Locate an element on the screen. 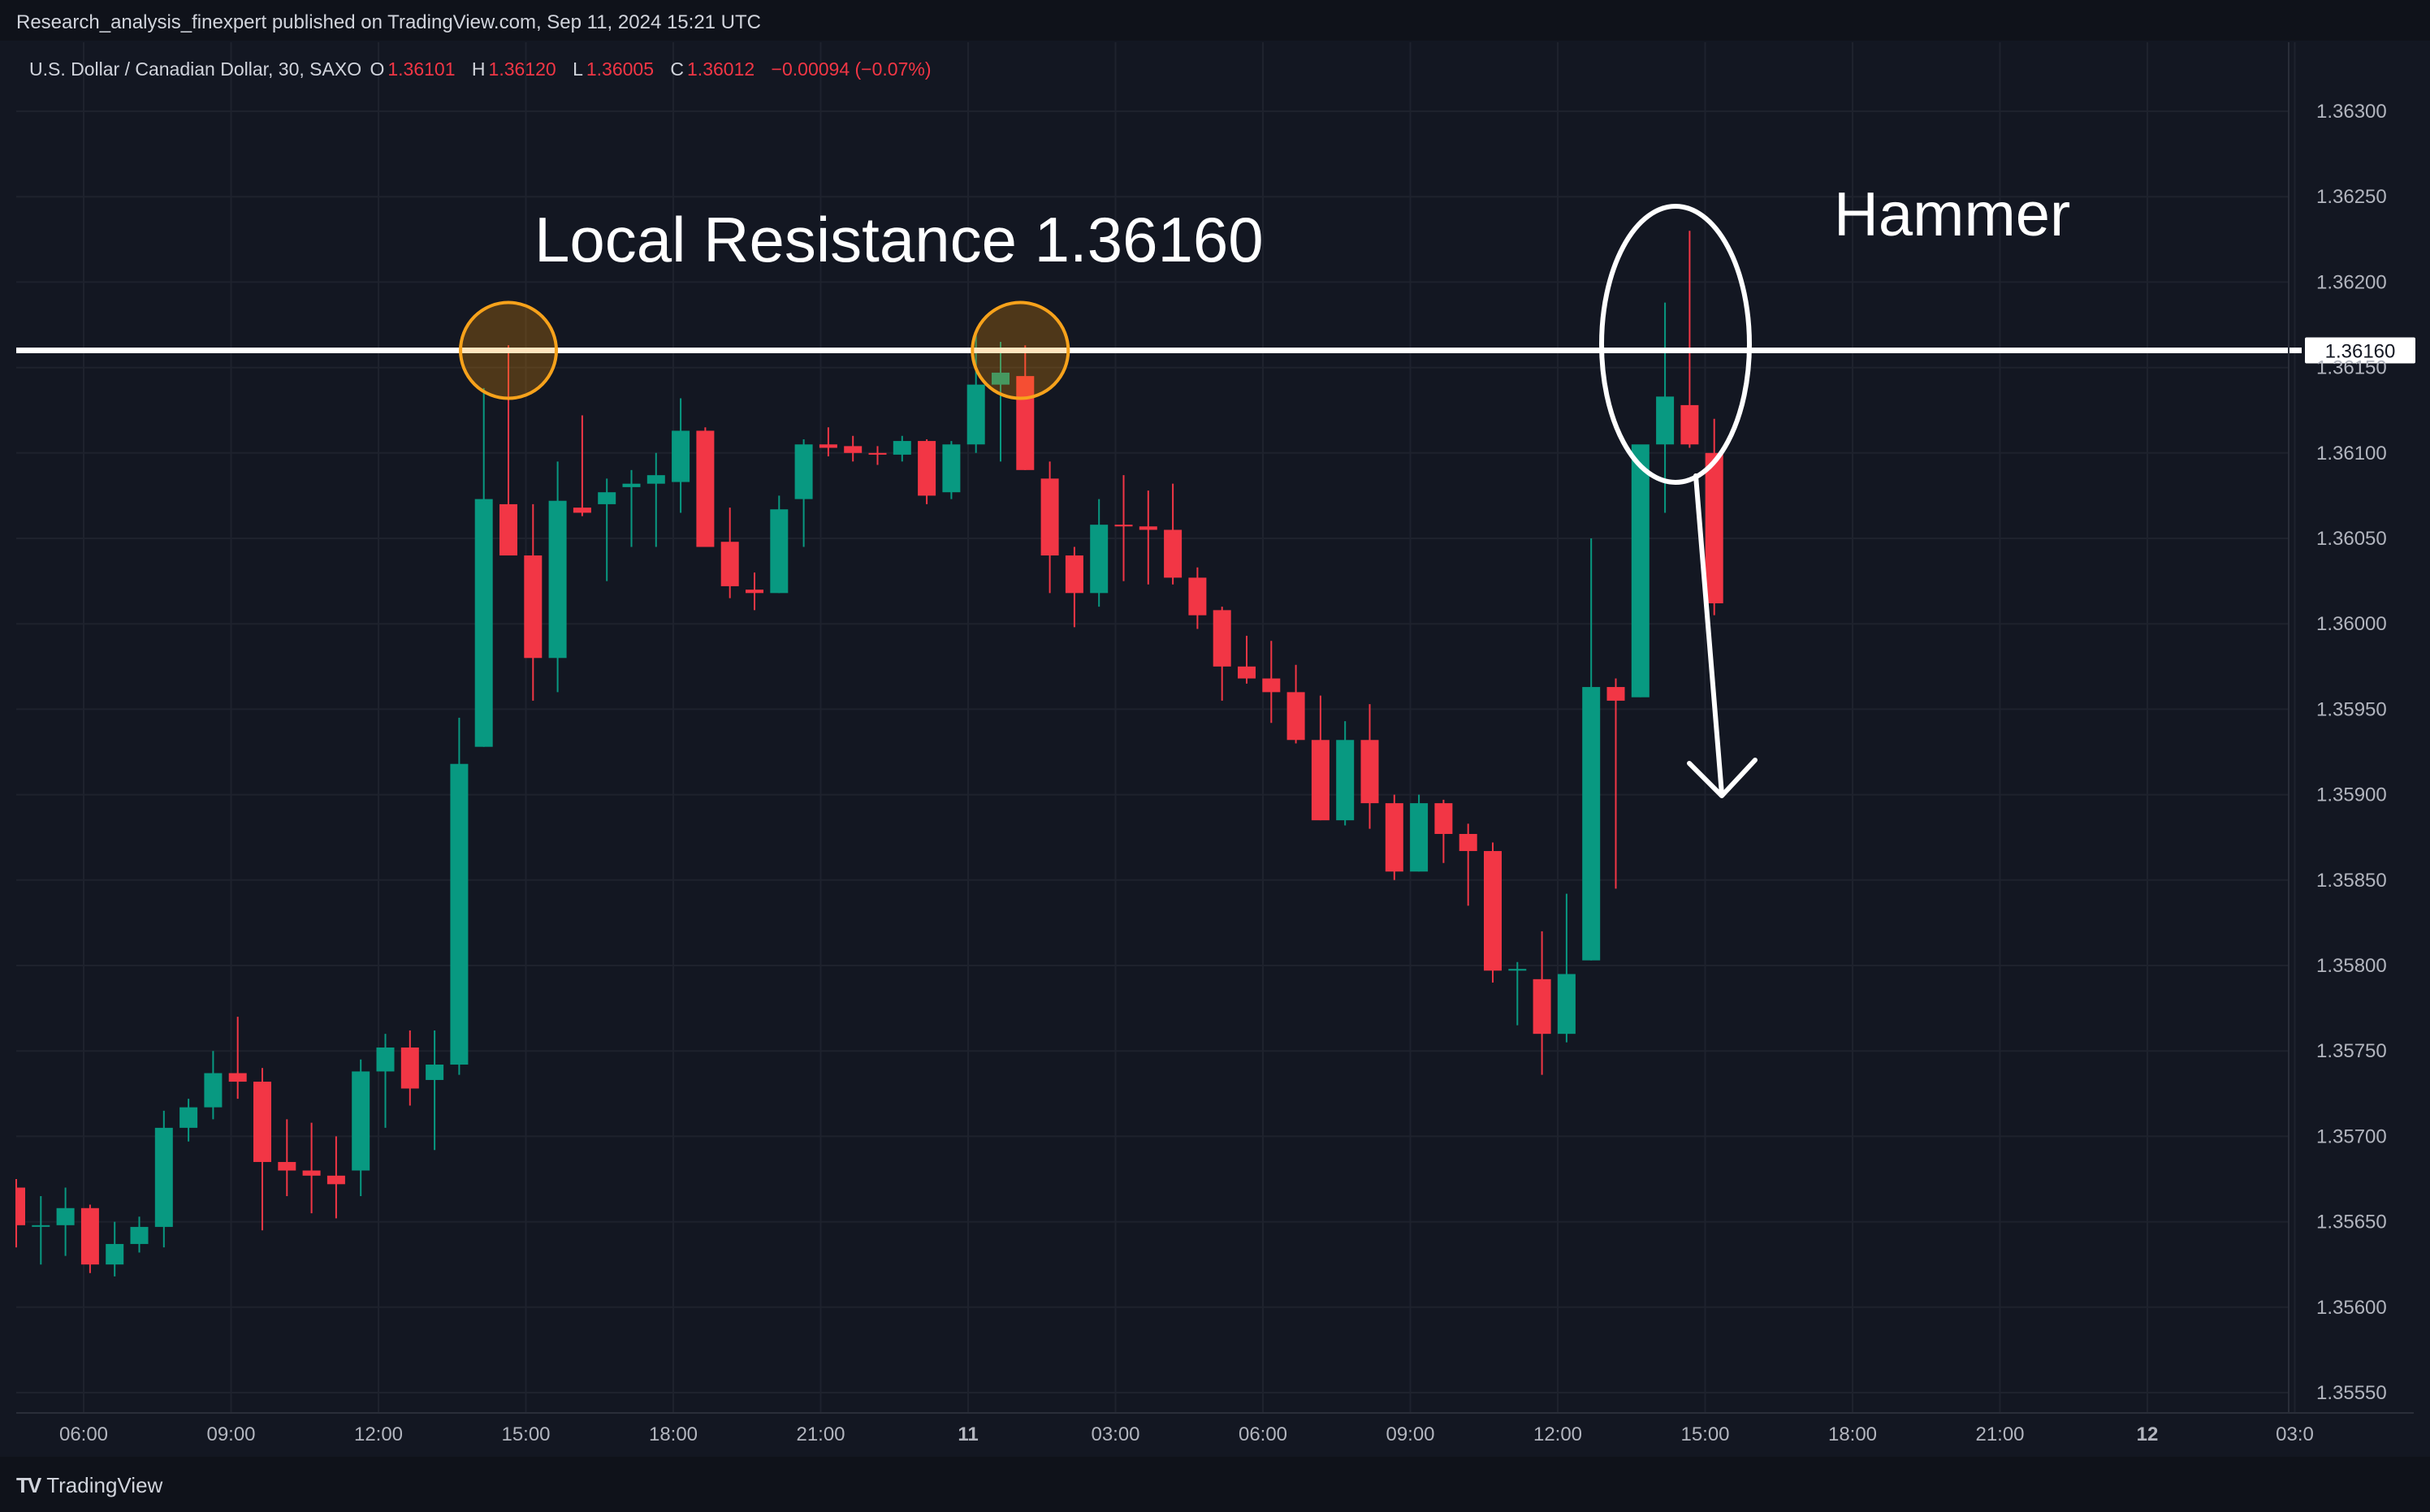 This screenshot has height=1512, width=2430. resistance-price-label: 1.36160 is located at coordinates (2360, 352).